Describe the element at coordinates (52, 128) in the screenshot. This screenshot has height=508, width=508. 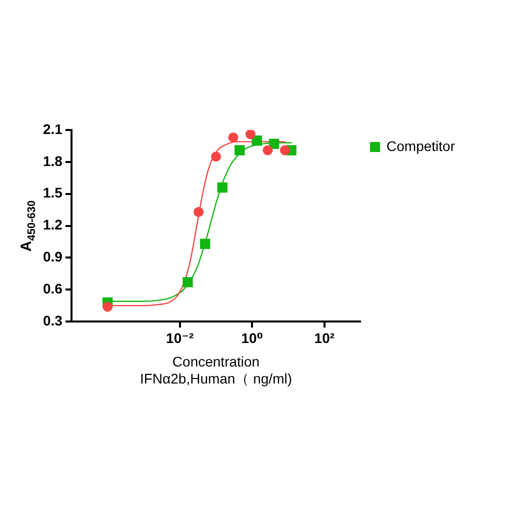
I see `y-tick-label: 2.1` at that location.